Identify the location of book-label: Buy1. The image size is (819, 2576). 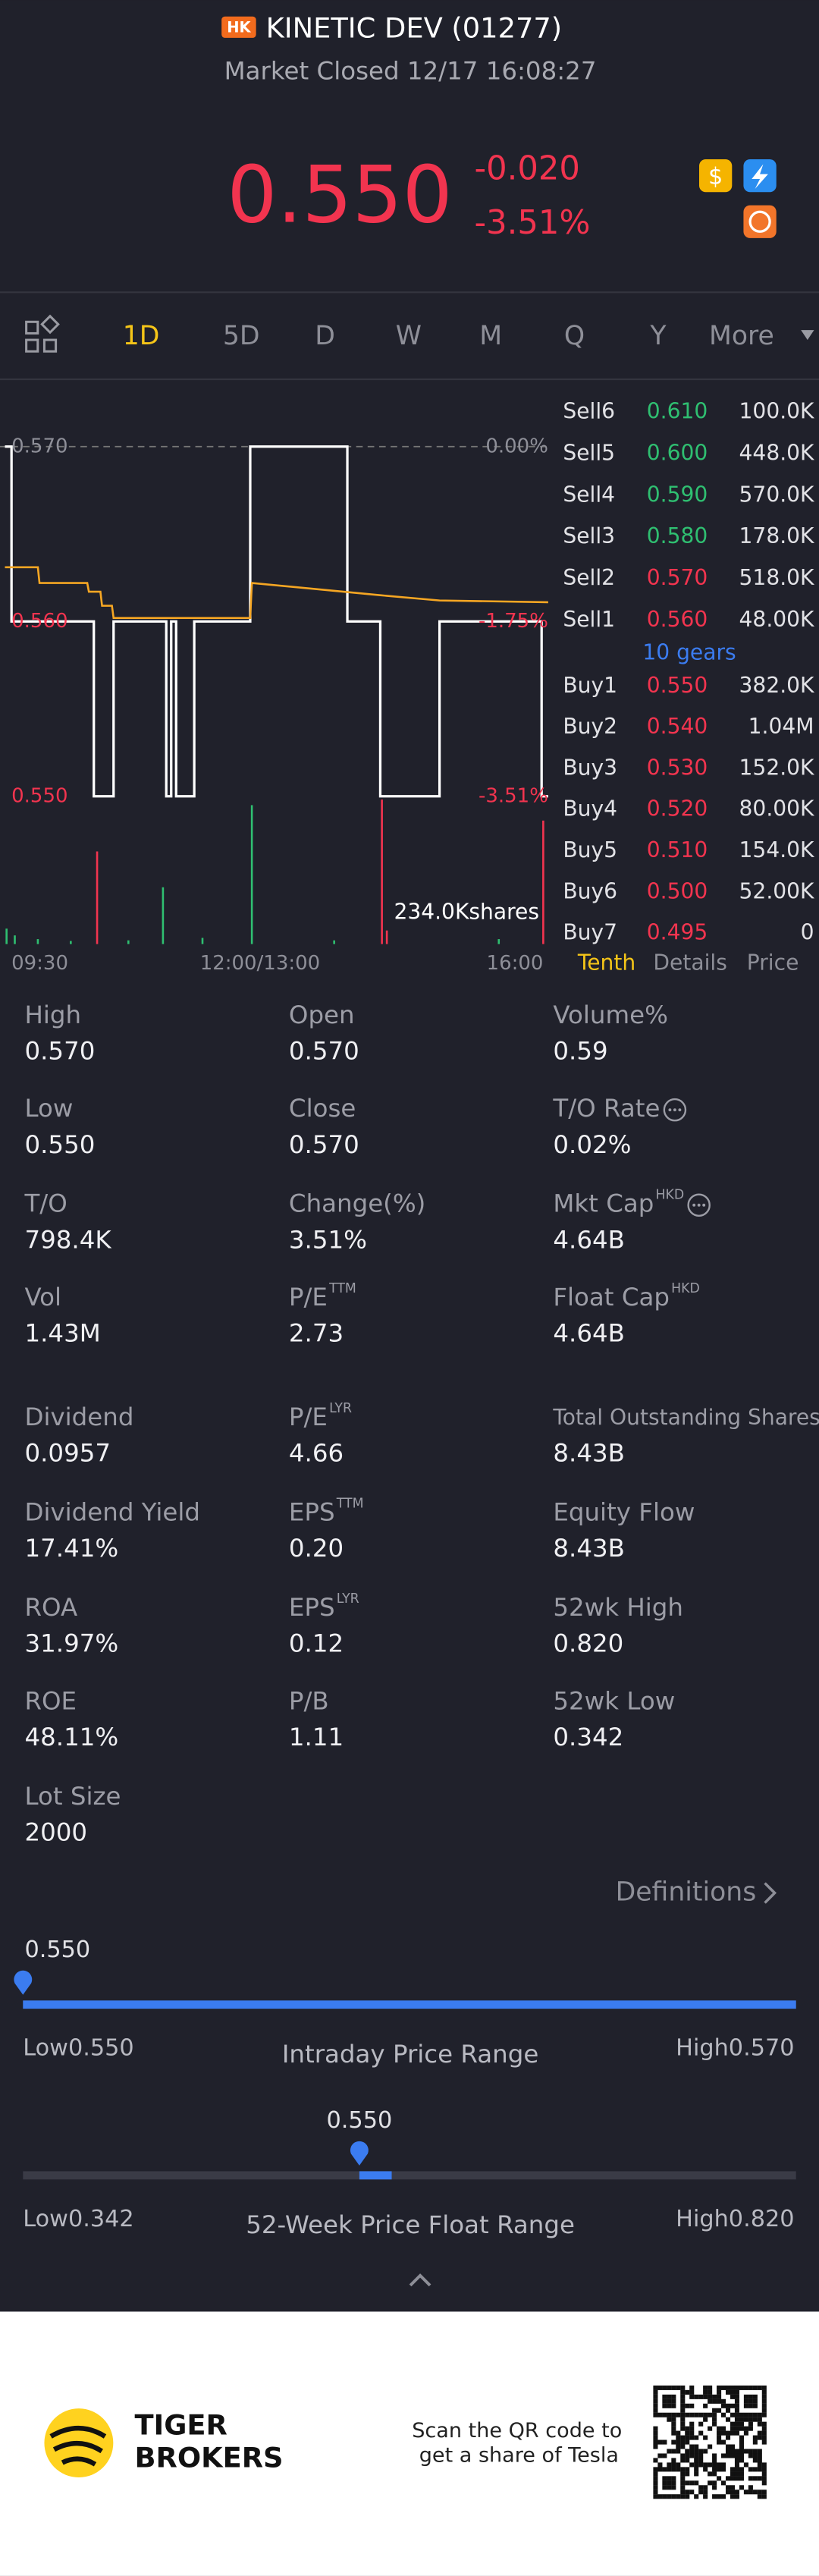
(590, 685).